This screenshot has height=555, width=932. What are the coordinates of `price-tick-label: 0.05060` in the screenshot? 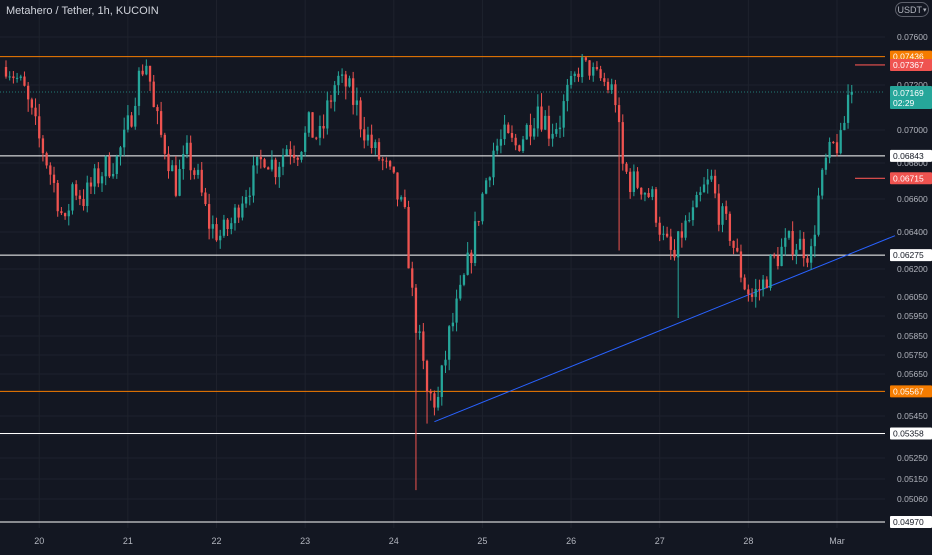 It's located at (912, 499).